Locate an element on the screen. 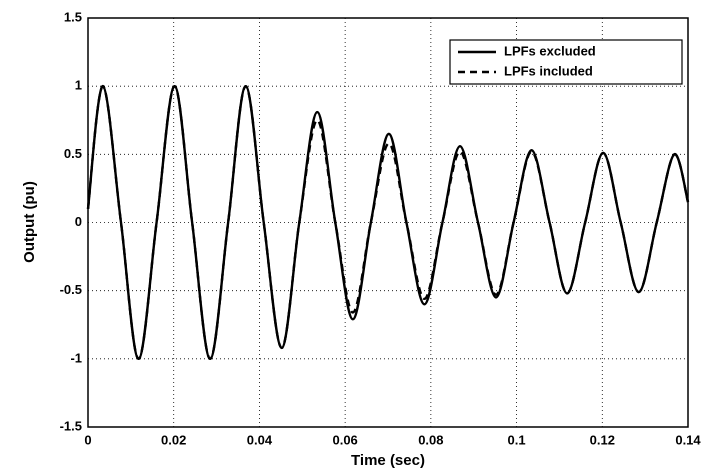 This screenshot has height=470, width=728. y-axis-label: Output (pu) is located at coordinates (29, 222).